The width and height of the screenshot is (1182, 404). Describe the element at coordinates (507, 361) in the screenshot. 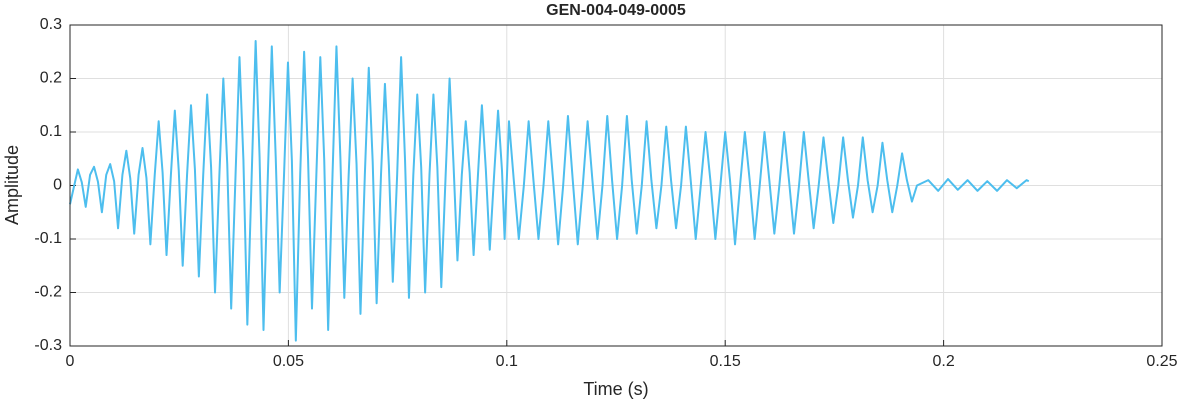

I see `x-tick-label: 0.1` at that location.